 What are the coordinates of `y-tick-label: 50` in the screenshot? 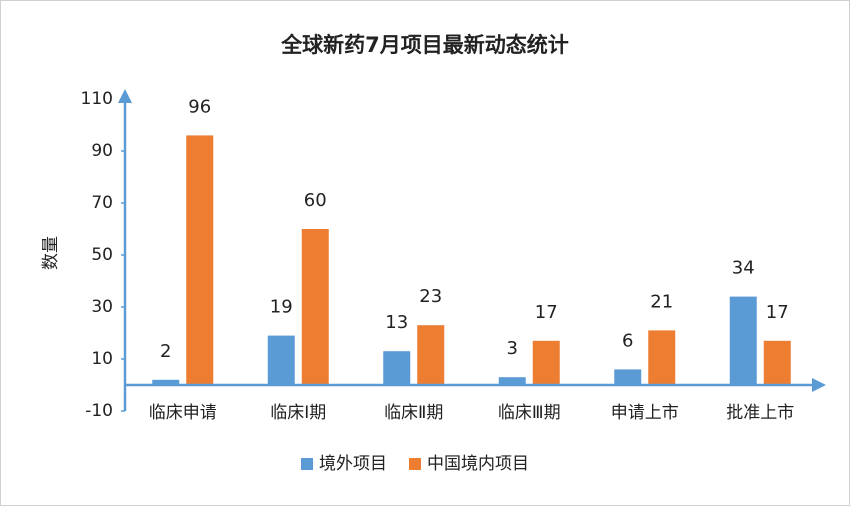 It's located at (102, 255).